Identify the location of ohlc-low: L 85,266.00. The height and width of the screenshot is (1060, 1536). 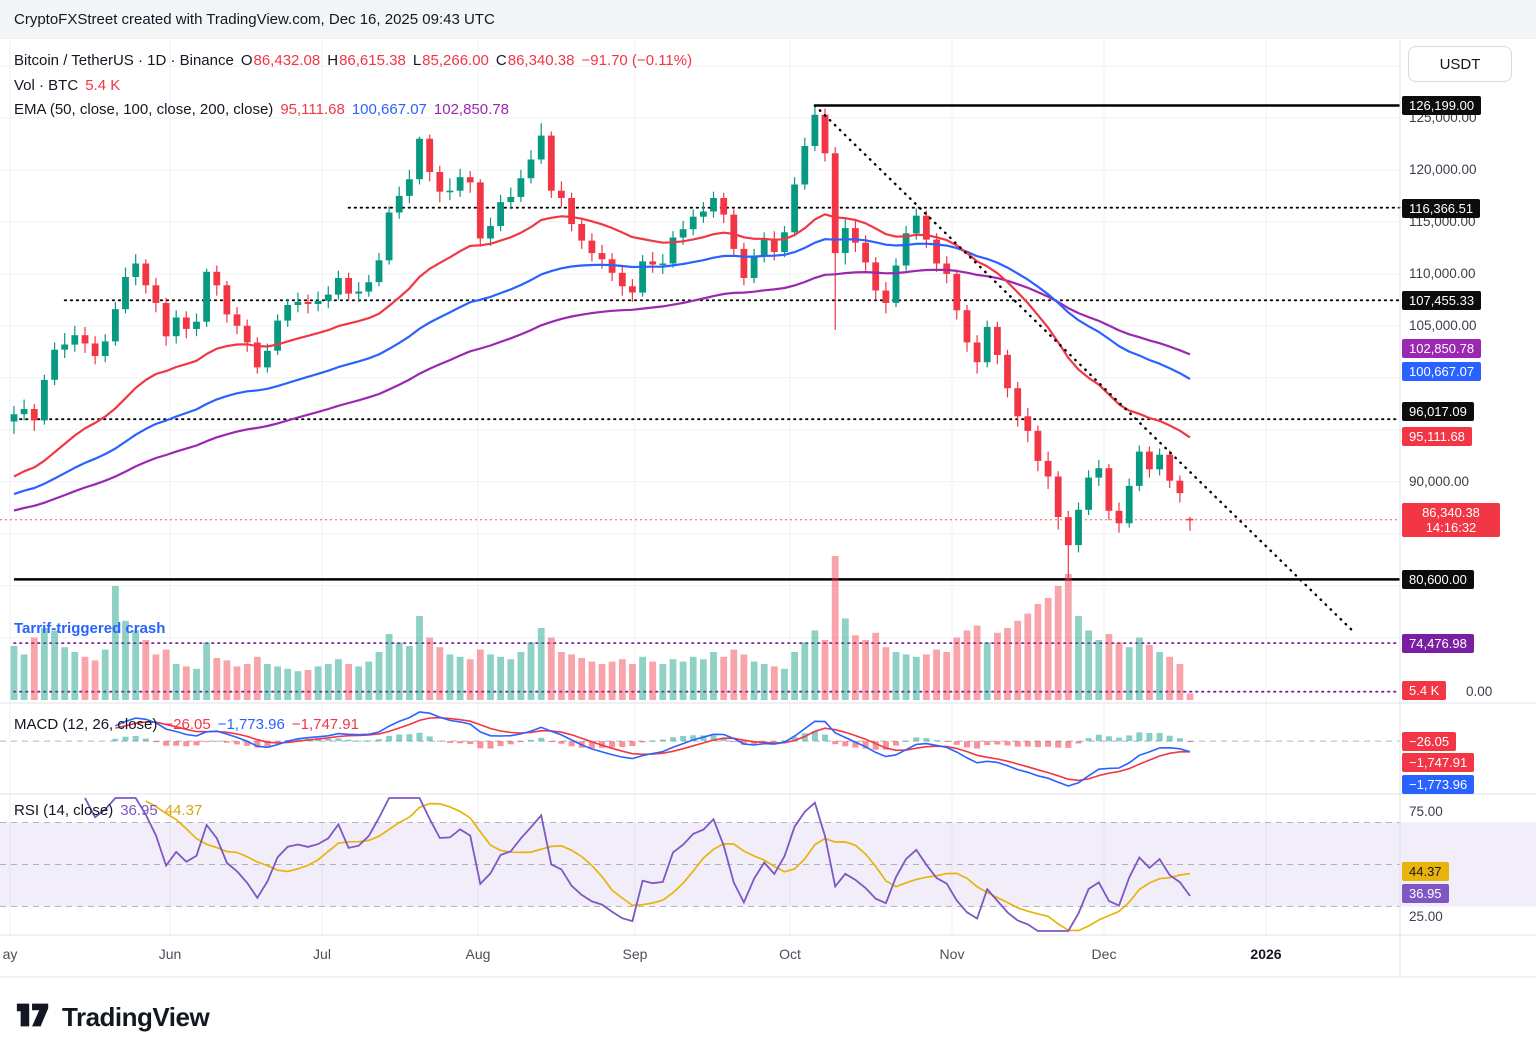
(450, 60).